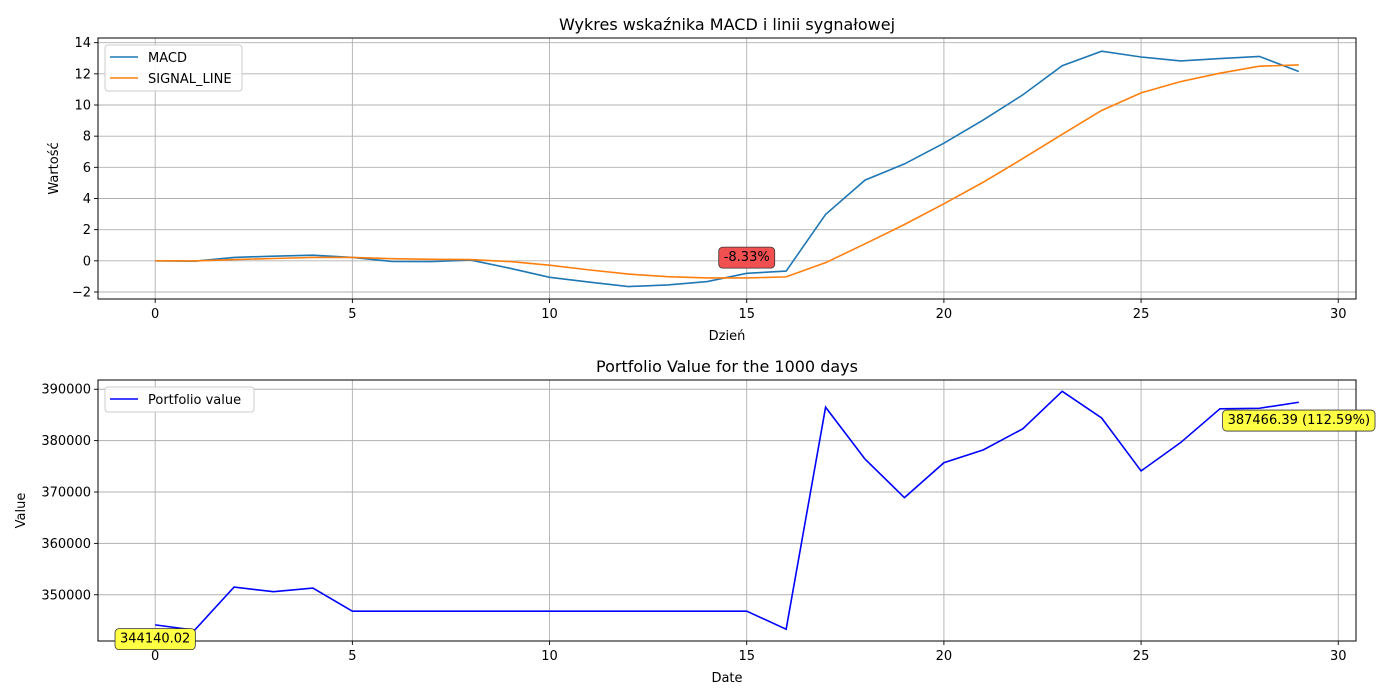 The image size is (1400, 700). Describe the element at coordinates (167, 58) in the screenshot. I see `legend-label: MACD` at that location.